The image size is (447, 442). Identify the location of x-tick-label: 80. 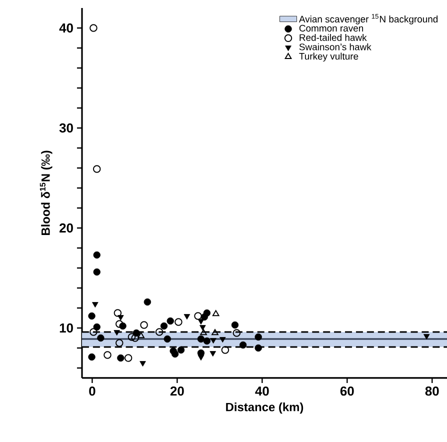
(432, 391).